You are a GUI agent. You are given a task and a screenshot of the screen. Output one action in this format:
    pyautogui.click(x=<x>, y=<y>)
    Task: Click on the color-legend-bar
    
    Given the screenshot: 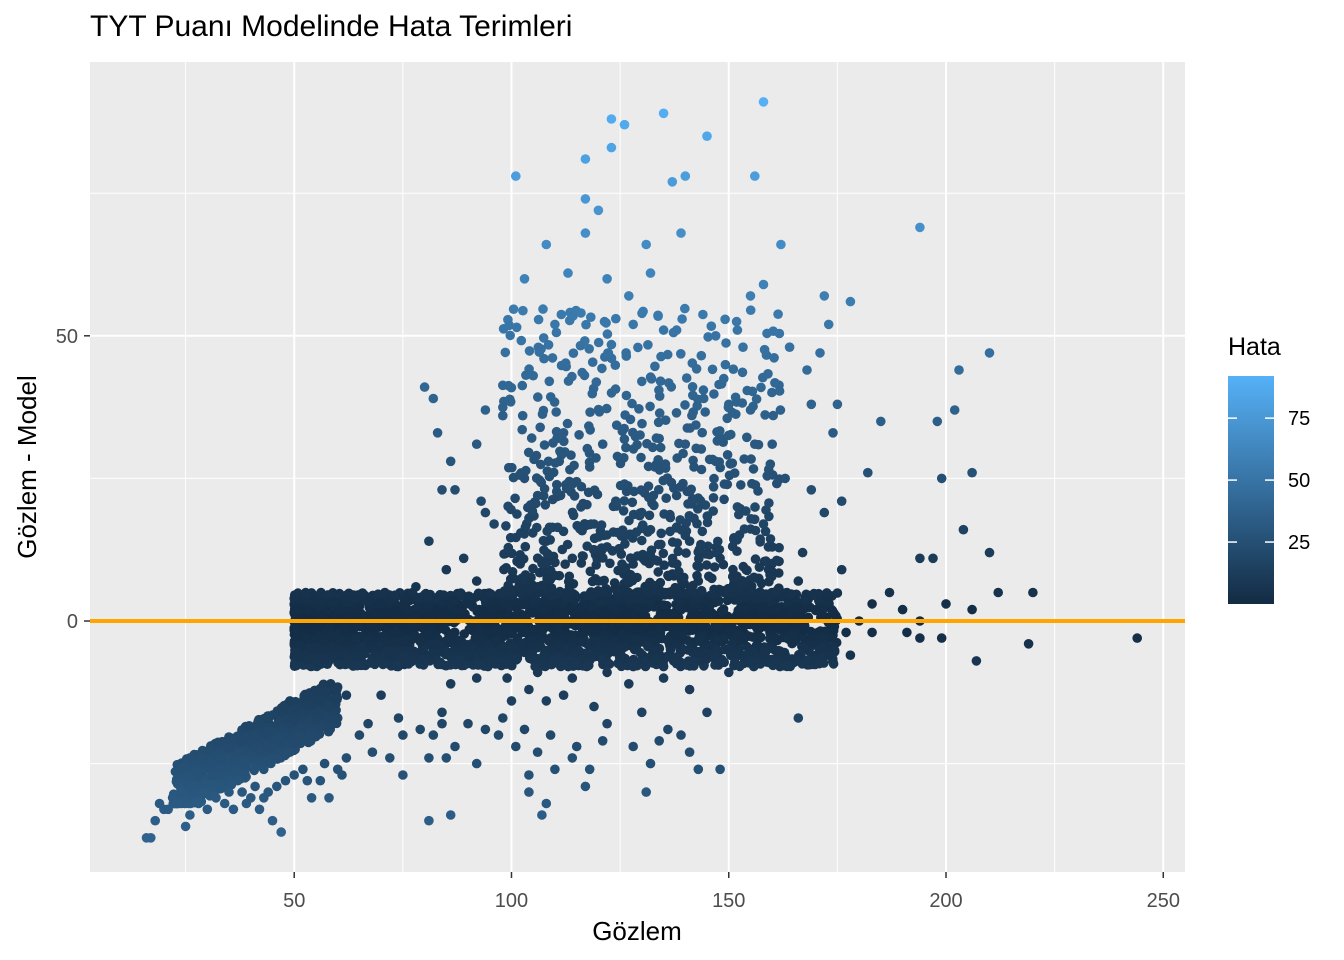 What is the action you would take?
    pyautogui.click(x=1251, y=490)
    